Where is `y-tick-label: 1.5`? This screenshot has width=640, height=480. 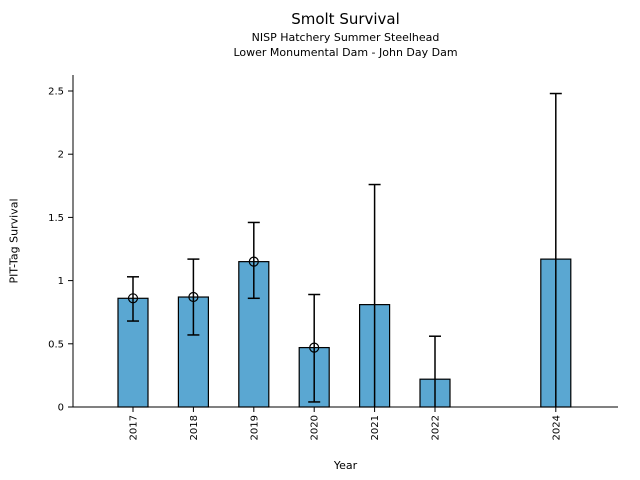
y-tick-label: 1.5 is located at coordinates (56, 218).